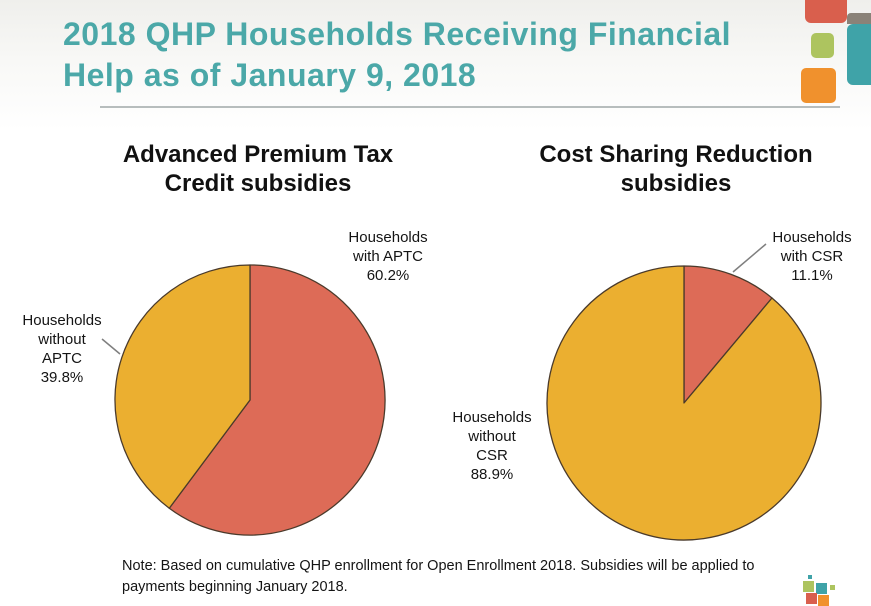 The image size is (871, 606). What do you see at coordinates (258, 169) in the screenshot?
I see `aptc-chart-title: Advanced Premium Tax Credit subsidies` at bounding box center [258, 169].